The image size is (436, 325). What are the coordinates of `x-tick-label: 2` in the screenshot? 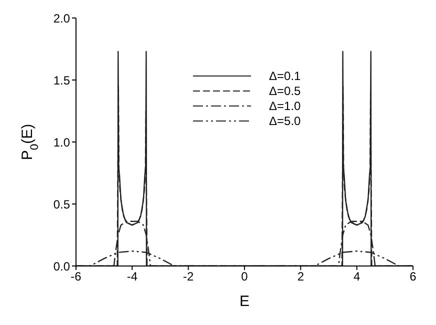 It's located at (300, 277).